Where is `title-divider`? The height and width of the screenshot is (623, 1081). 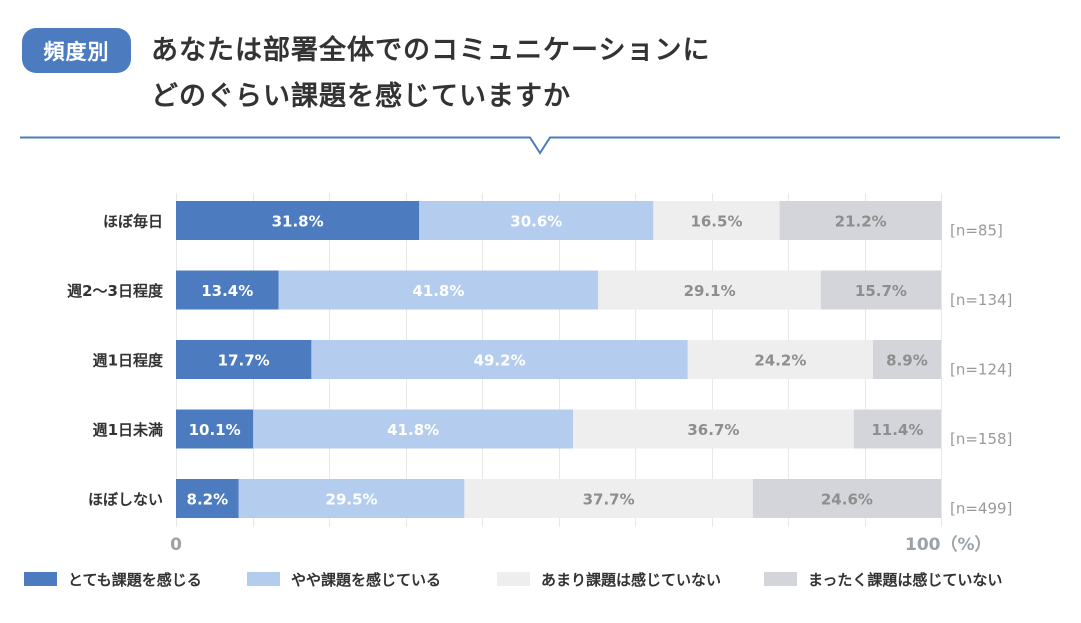
title-divider is located at coordinates (540, 145).